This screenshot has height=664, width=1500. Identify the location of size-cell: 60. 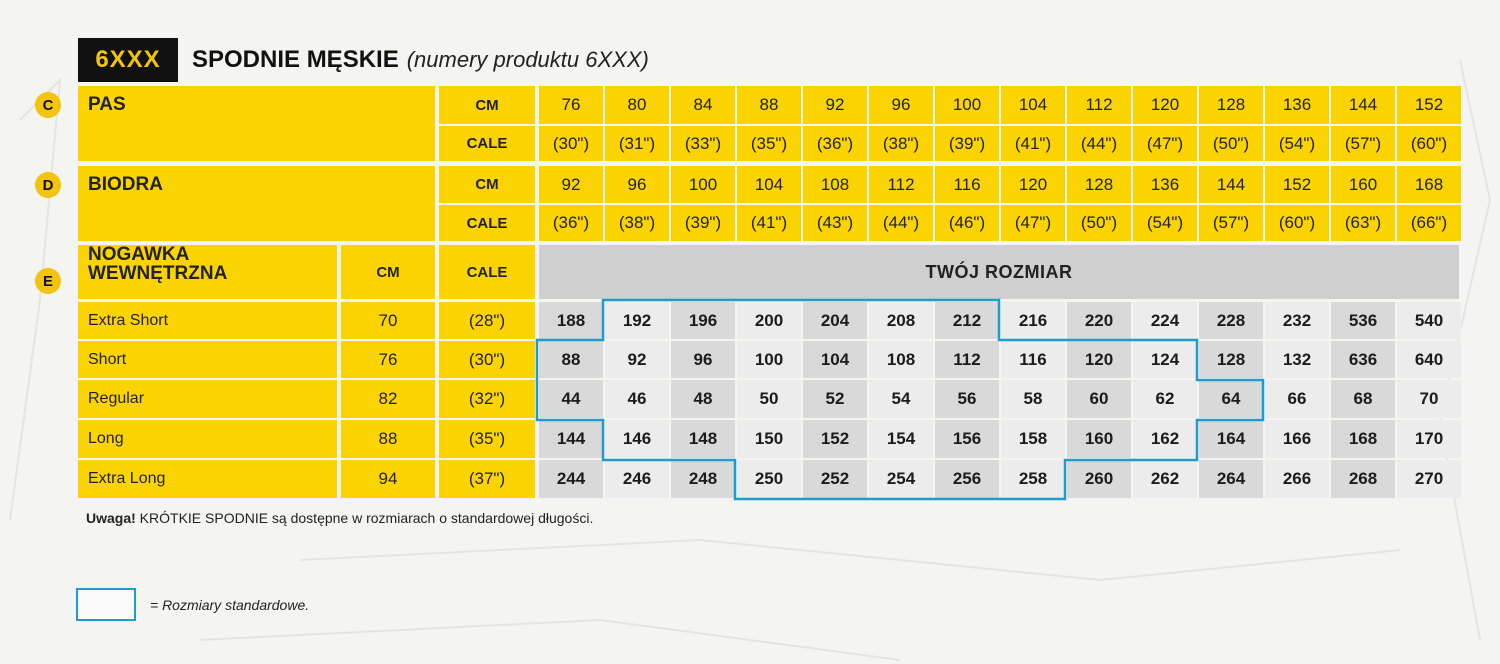
(1099, 399).